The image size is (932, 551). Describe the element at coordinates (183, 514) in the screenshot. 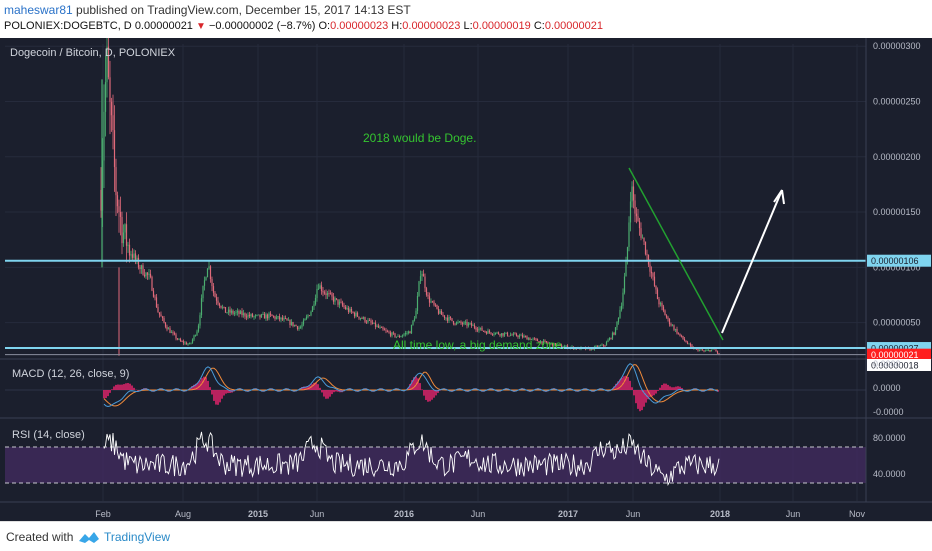

I see `time-tick-label: Aug` at that location.